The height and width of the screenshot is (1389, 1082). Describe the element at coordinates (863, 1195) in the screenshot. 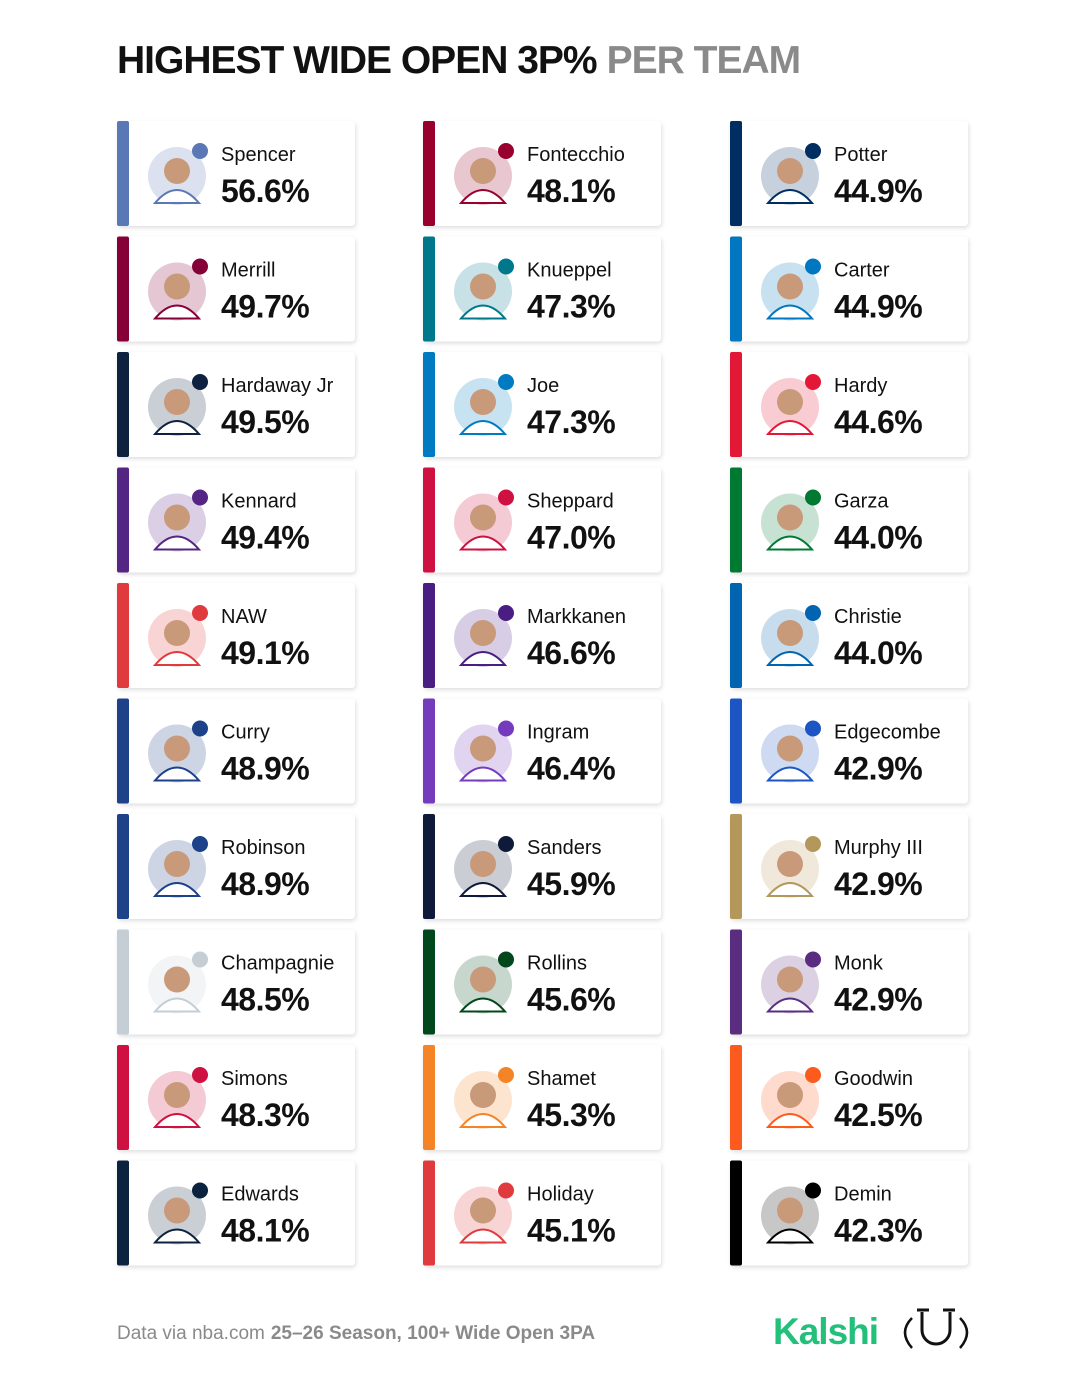

I see `player-name: Demin` at that location.